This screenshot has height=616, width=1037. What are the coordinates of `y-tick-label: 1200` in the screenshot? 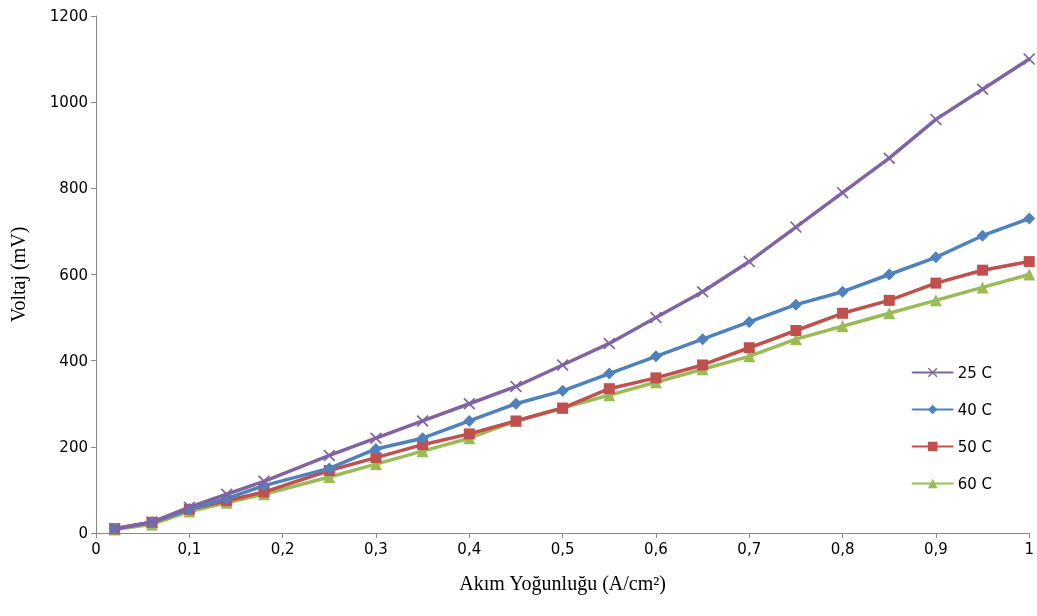 It's located at (68, 16).